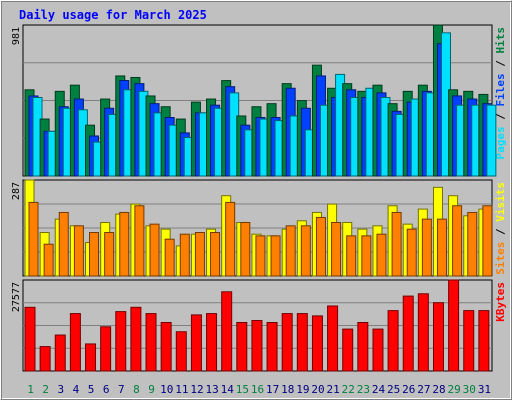 This screenshot has height=400, width=512. I want to click on day-tick-label: 31, so click(484, 389).